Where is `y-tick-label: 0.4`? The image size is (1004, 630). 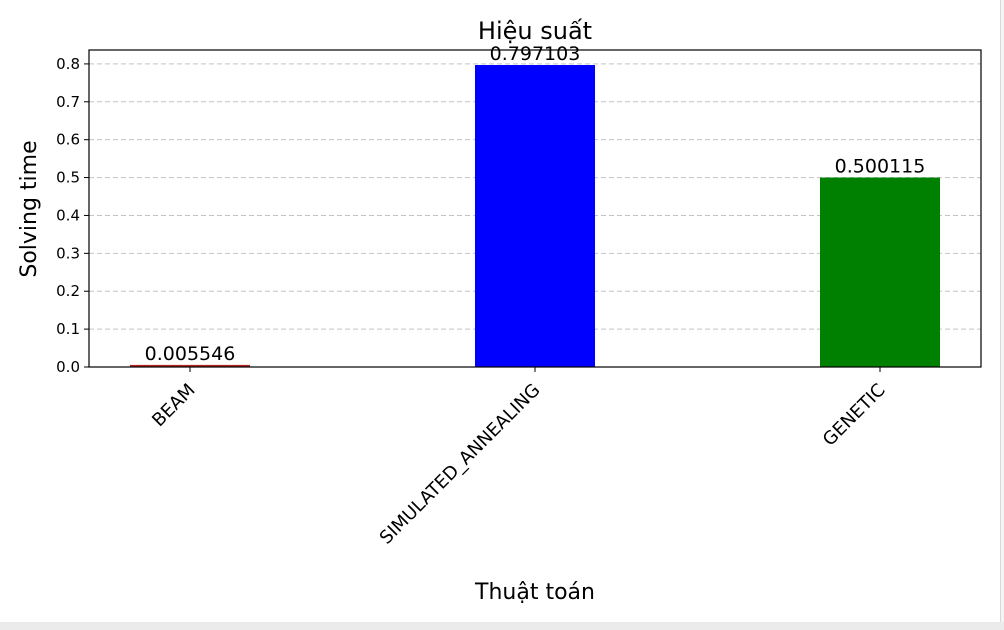
y-tick-label: 0.4 is located at coordinates (68, 215).